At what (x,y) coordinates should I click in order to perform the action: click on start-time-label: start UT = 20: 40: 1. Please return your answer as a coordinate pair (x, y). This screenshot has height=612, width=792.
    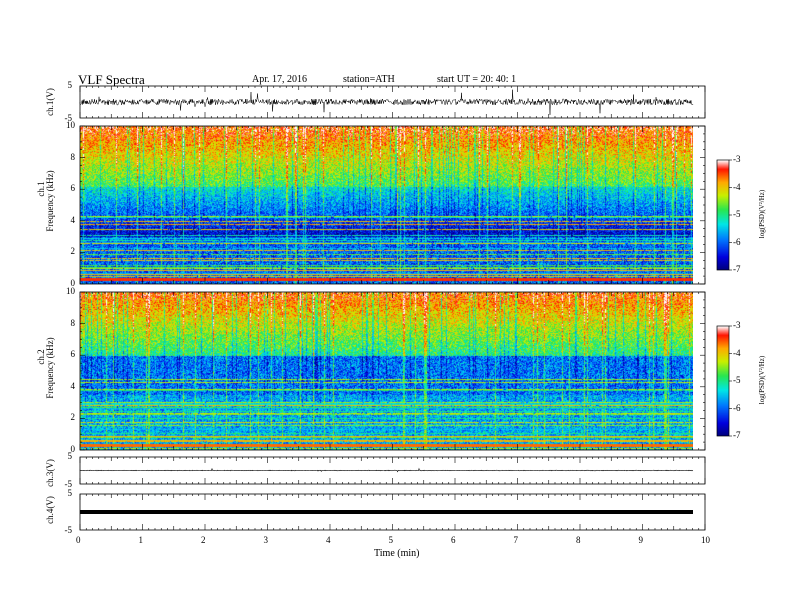
    Looking at the image, I should click on (477, 79).